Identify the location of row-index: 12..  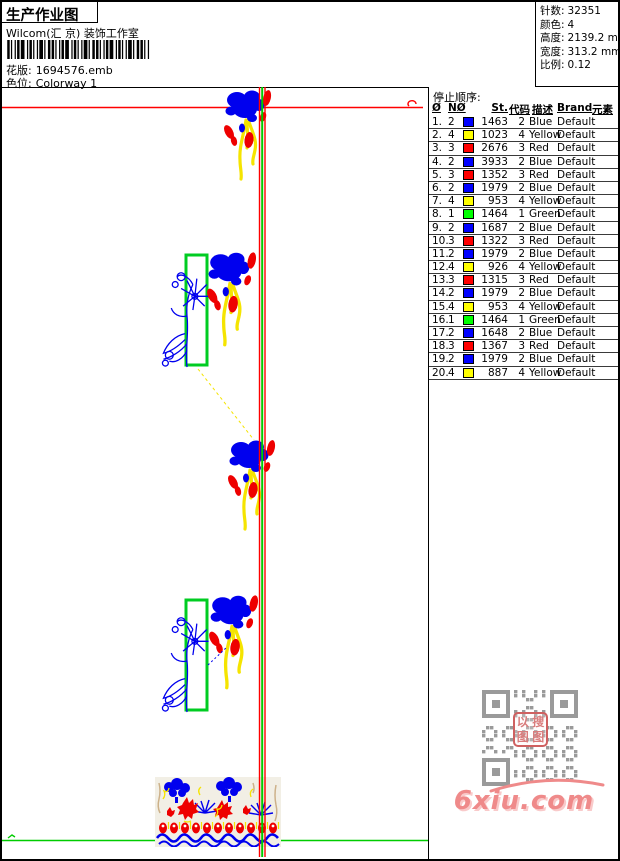
(440, 267).